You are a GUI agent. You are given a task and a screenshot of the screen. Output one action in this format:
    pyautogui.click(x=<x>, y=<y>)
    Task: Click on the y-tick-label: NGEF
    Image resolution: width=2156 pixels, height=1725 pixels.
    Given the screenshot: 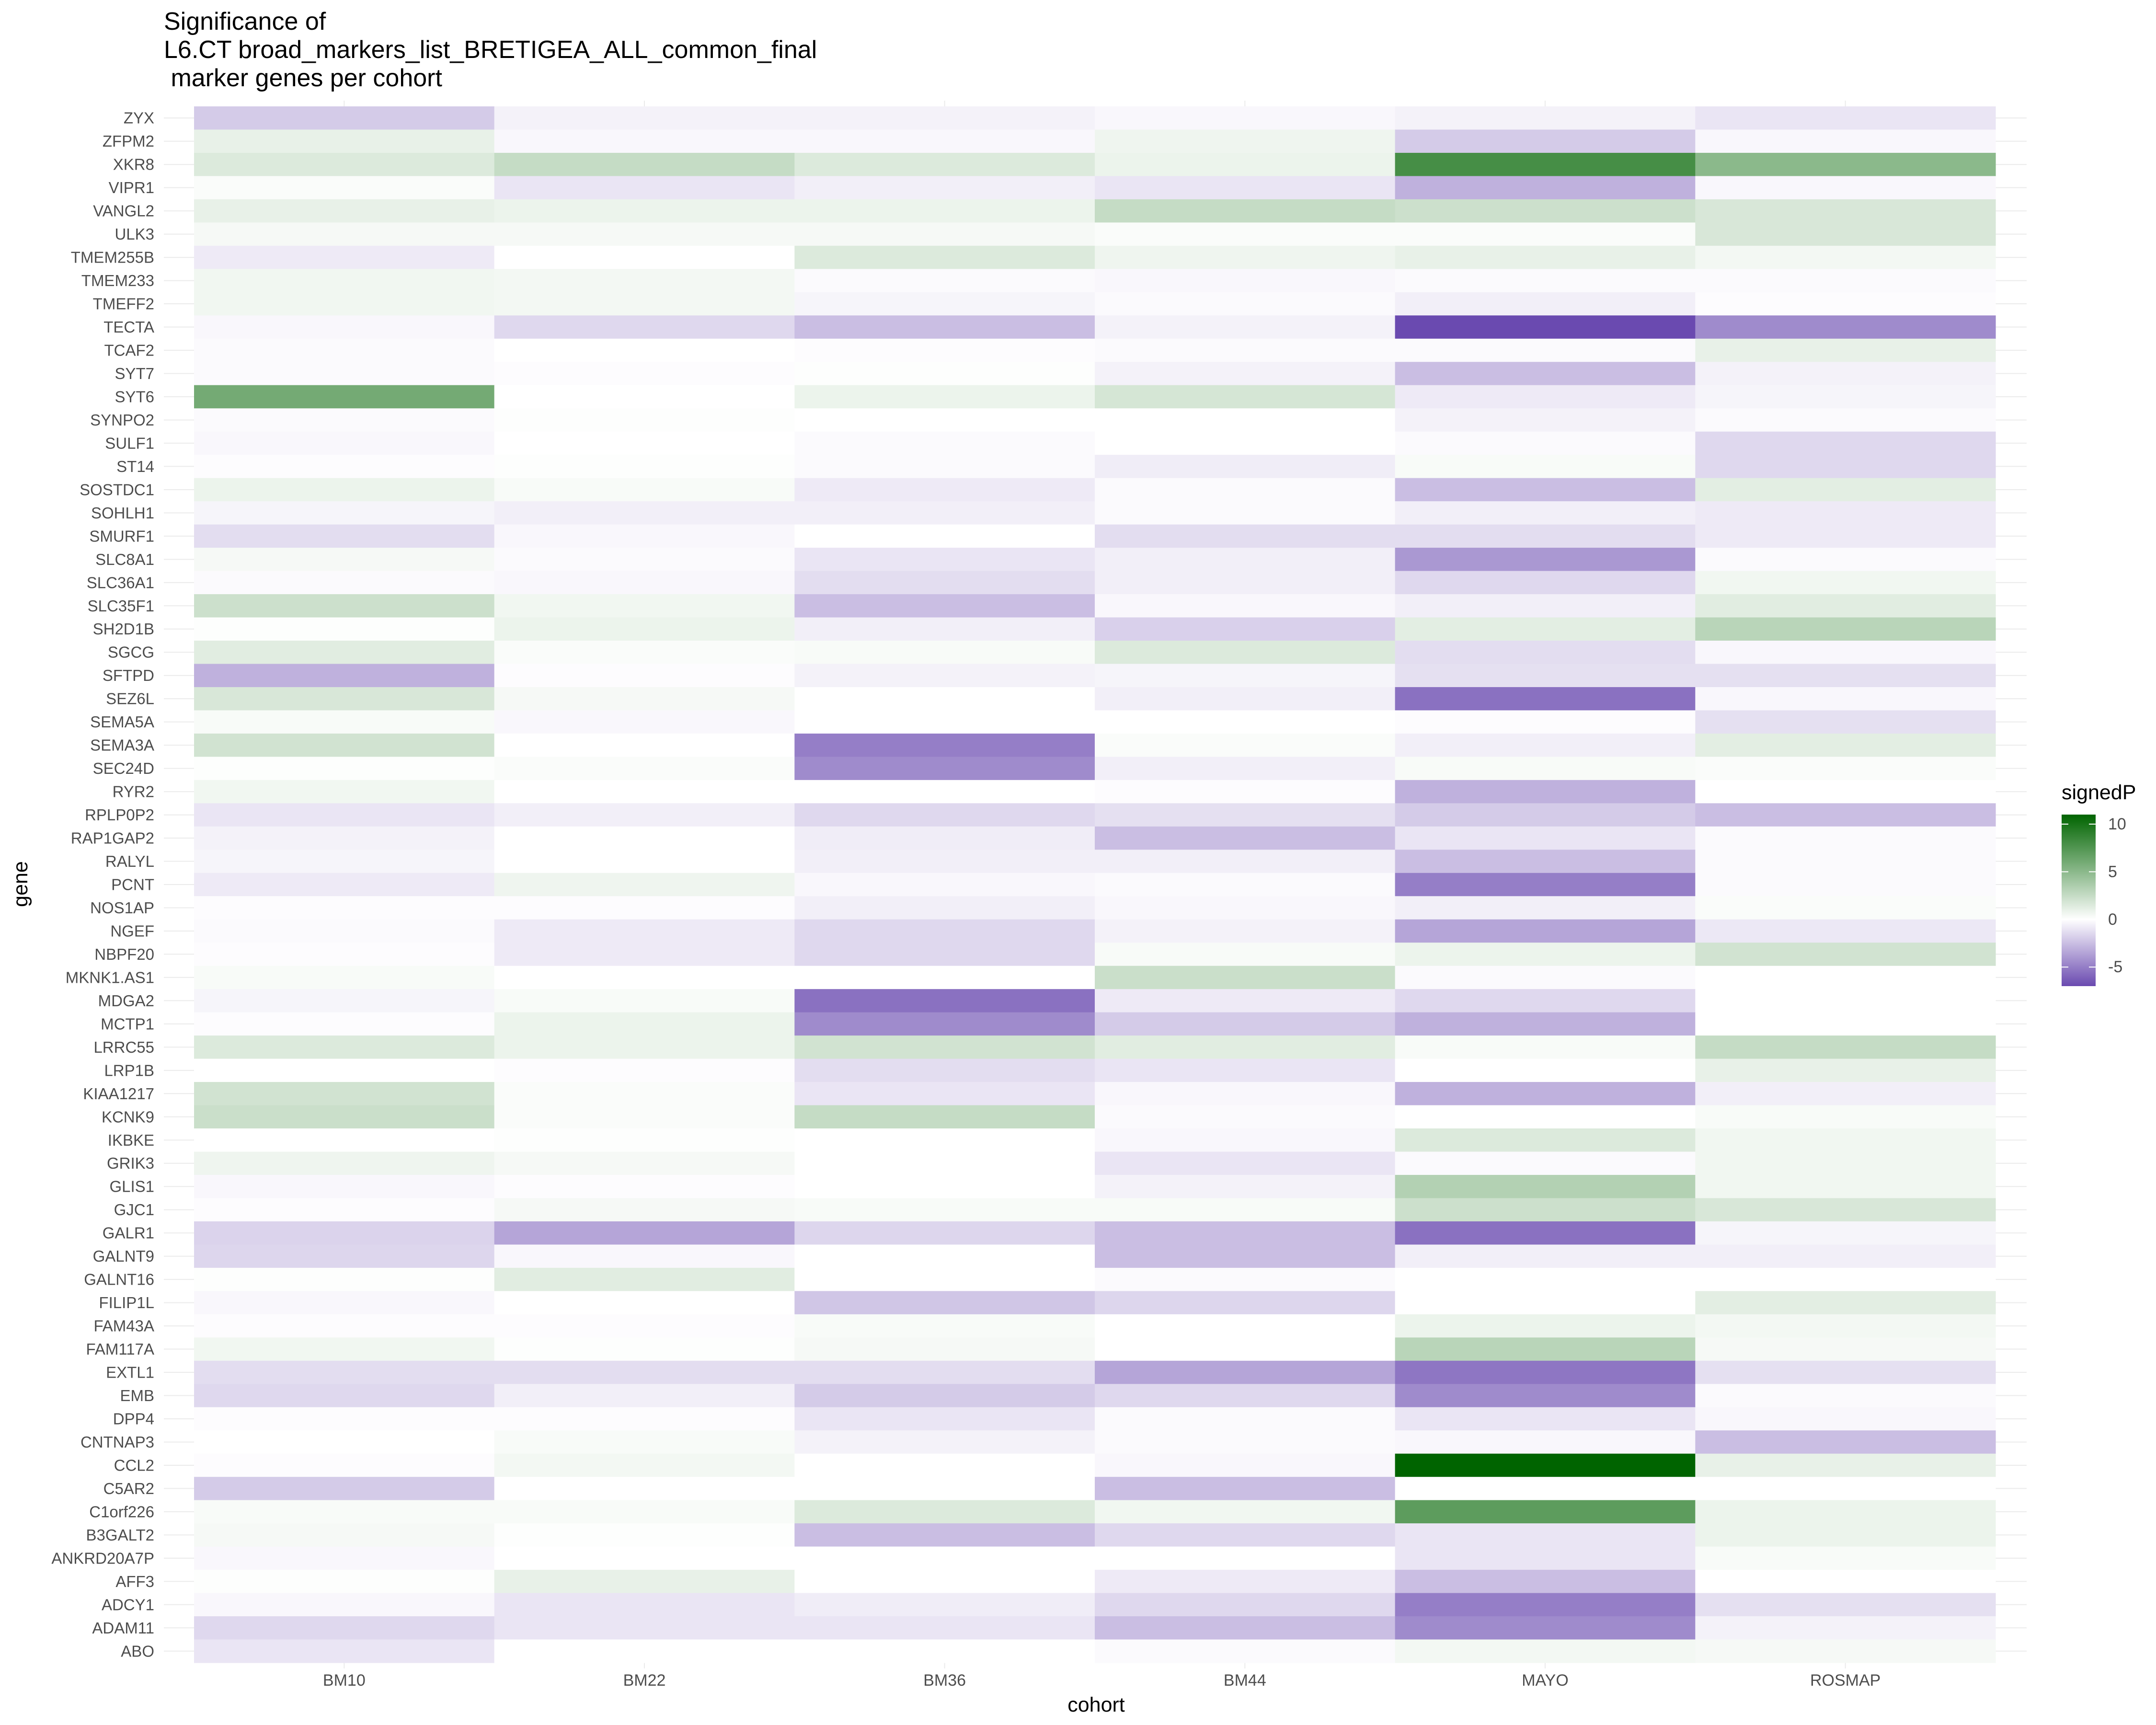 What is the action you would take?
    pyautogui.click(x=132, y=931)
    